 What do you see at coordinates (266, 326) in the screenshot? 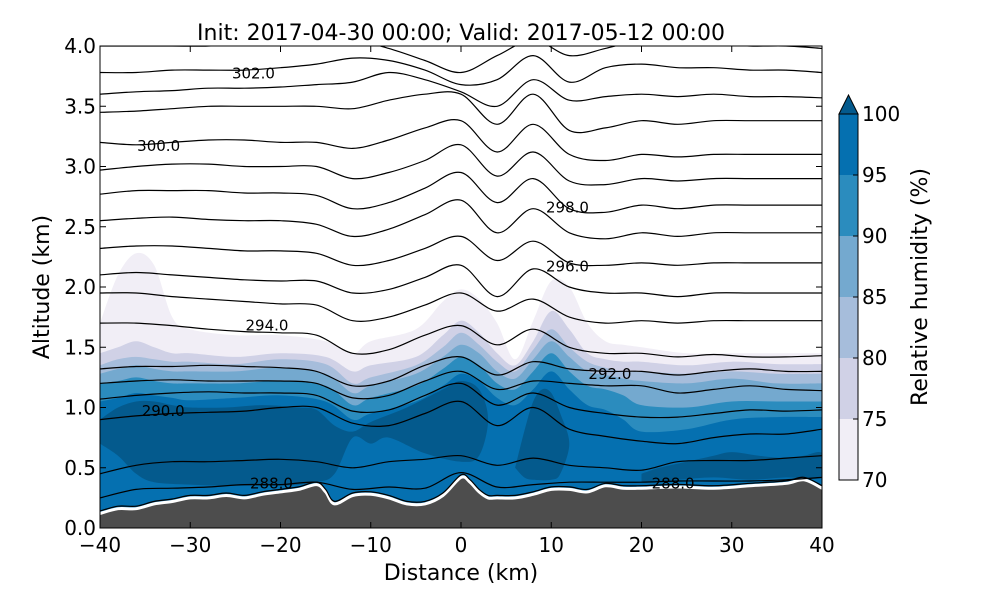
I see `isentrope-label: 294.0` at bounding box center [266, 326].